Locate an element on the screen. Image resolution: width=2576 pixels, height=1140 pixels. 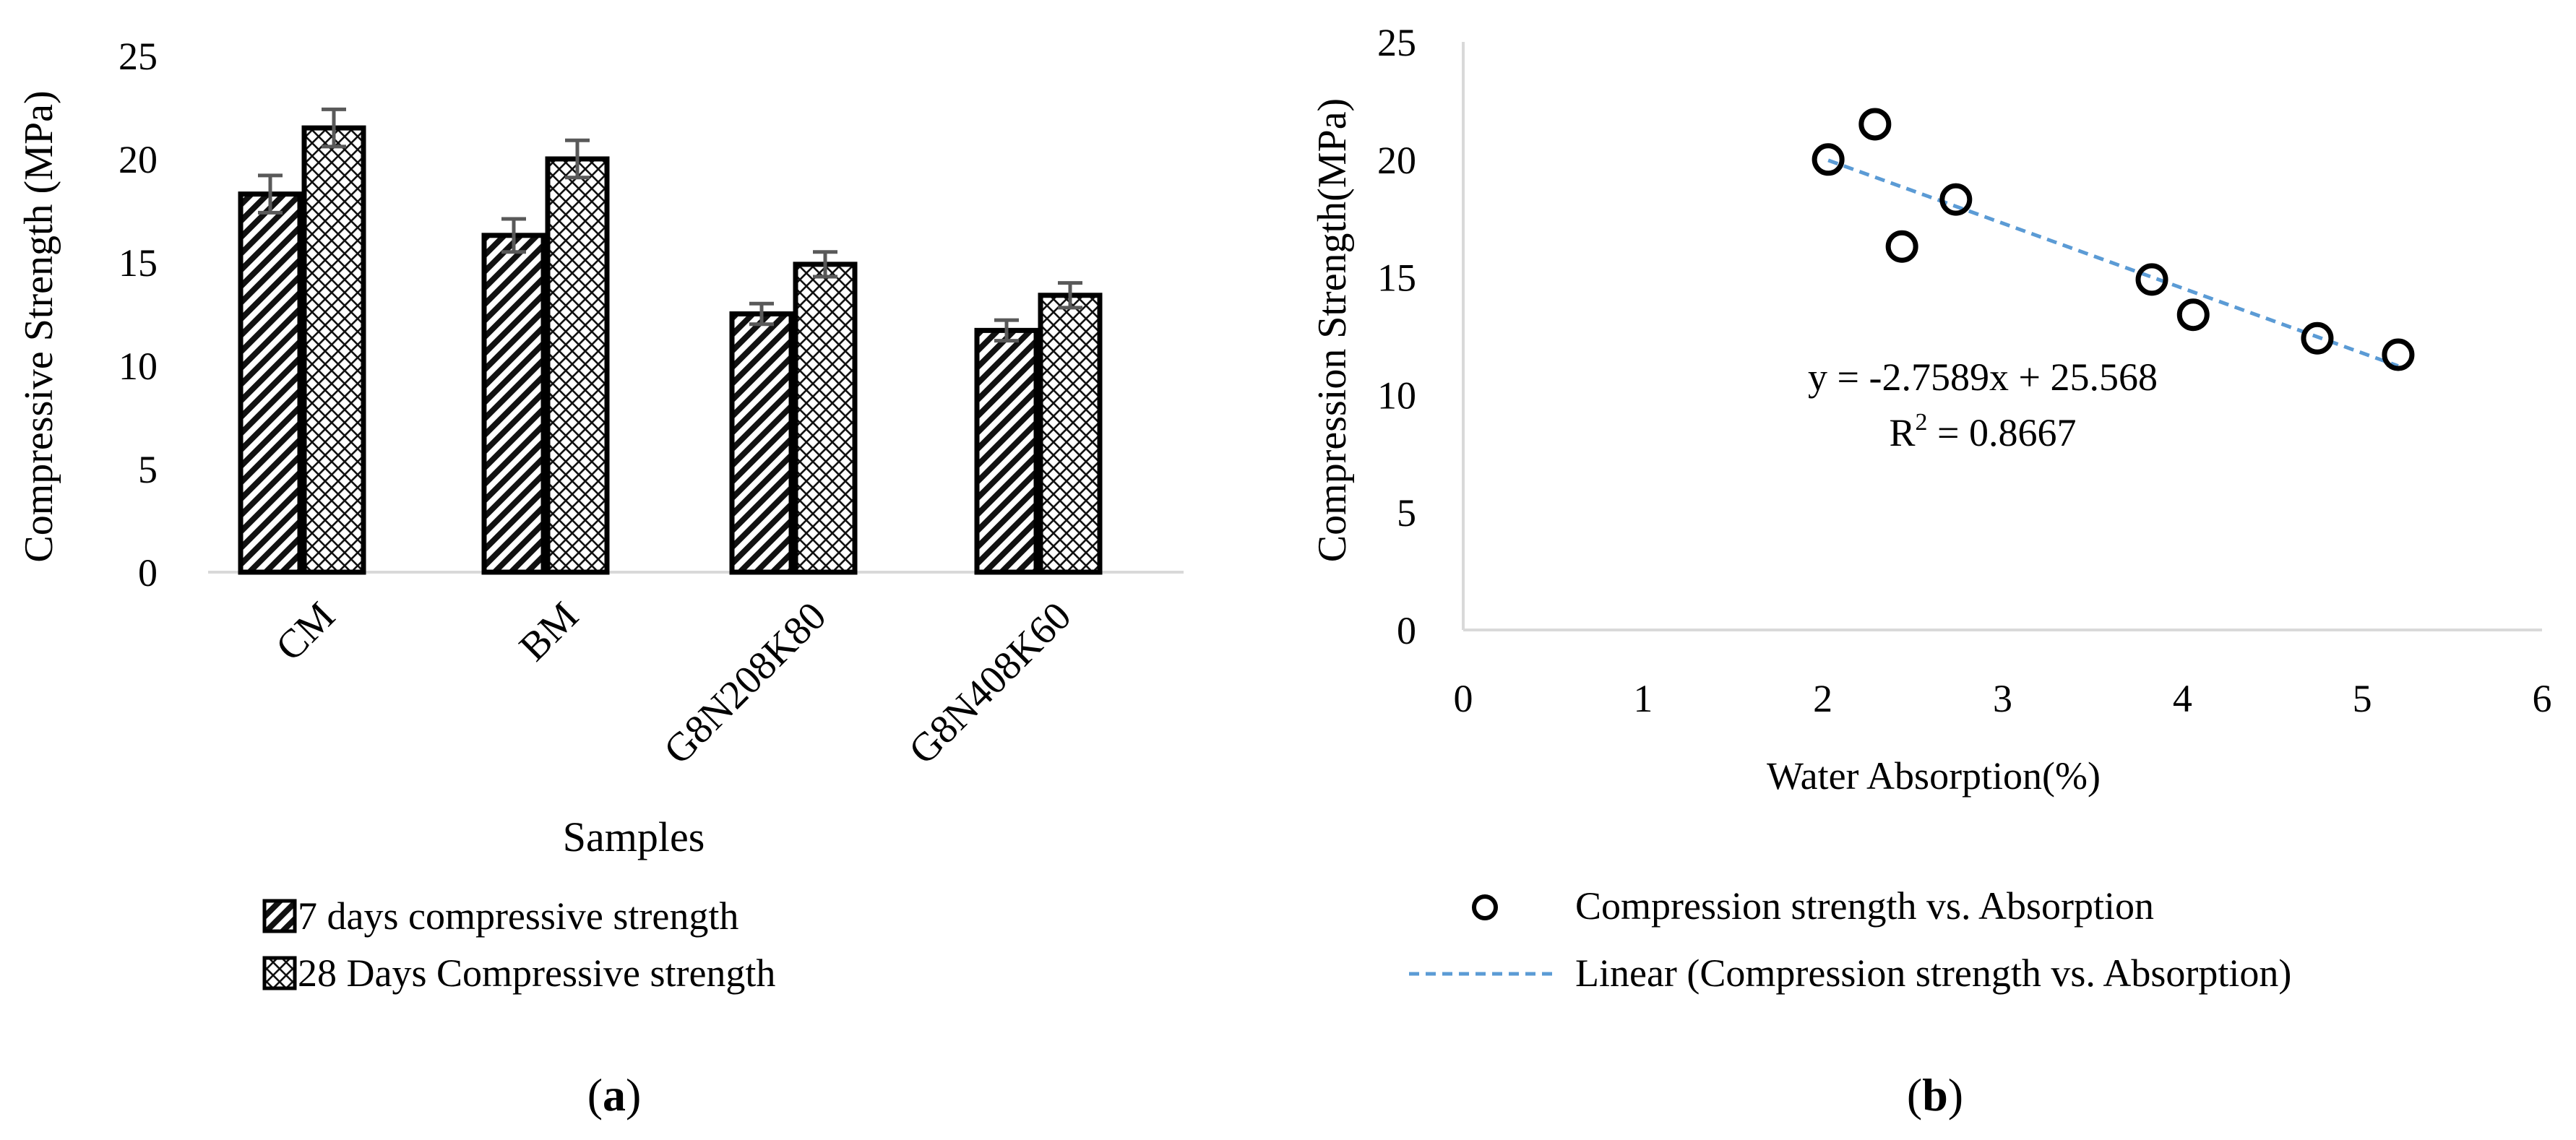
y-tick-label-15: 15 is located at coordinates (138, 263).